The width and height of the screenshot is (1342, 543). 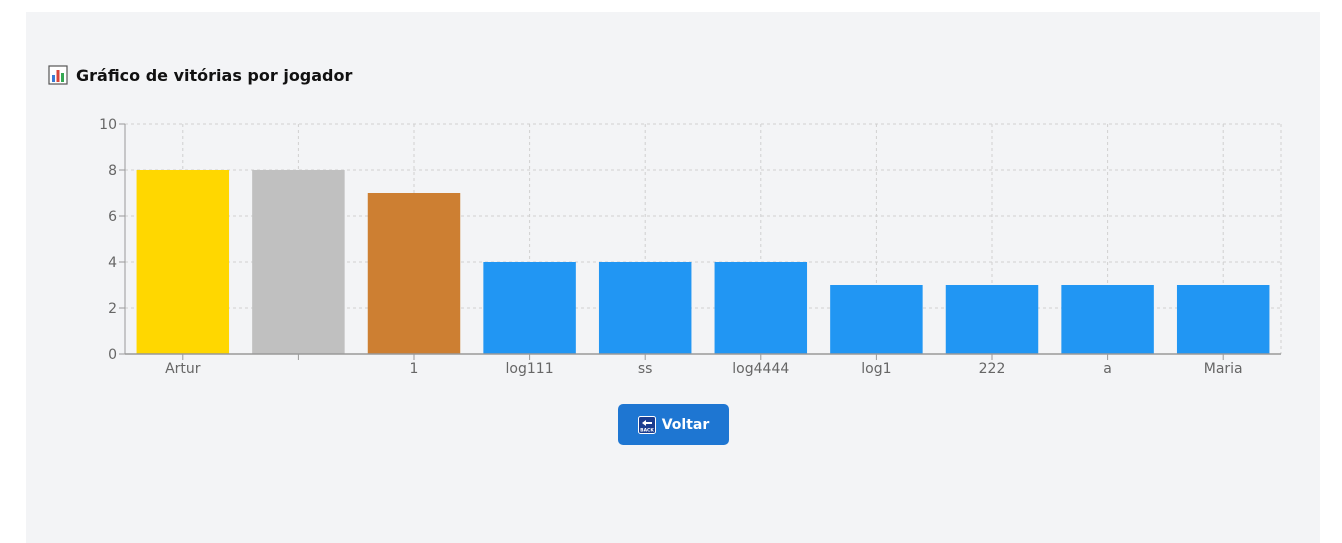 I want to click on back-arrow-icon: BACK, so click(x=646, y=424).